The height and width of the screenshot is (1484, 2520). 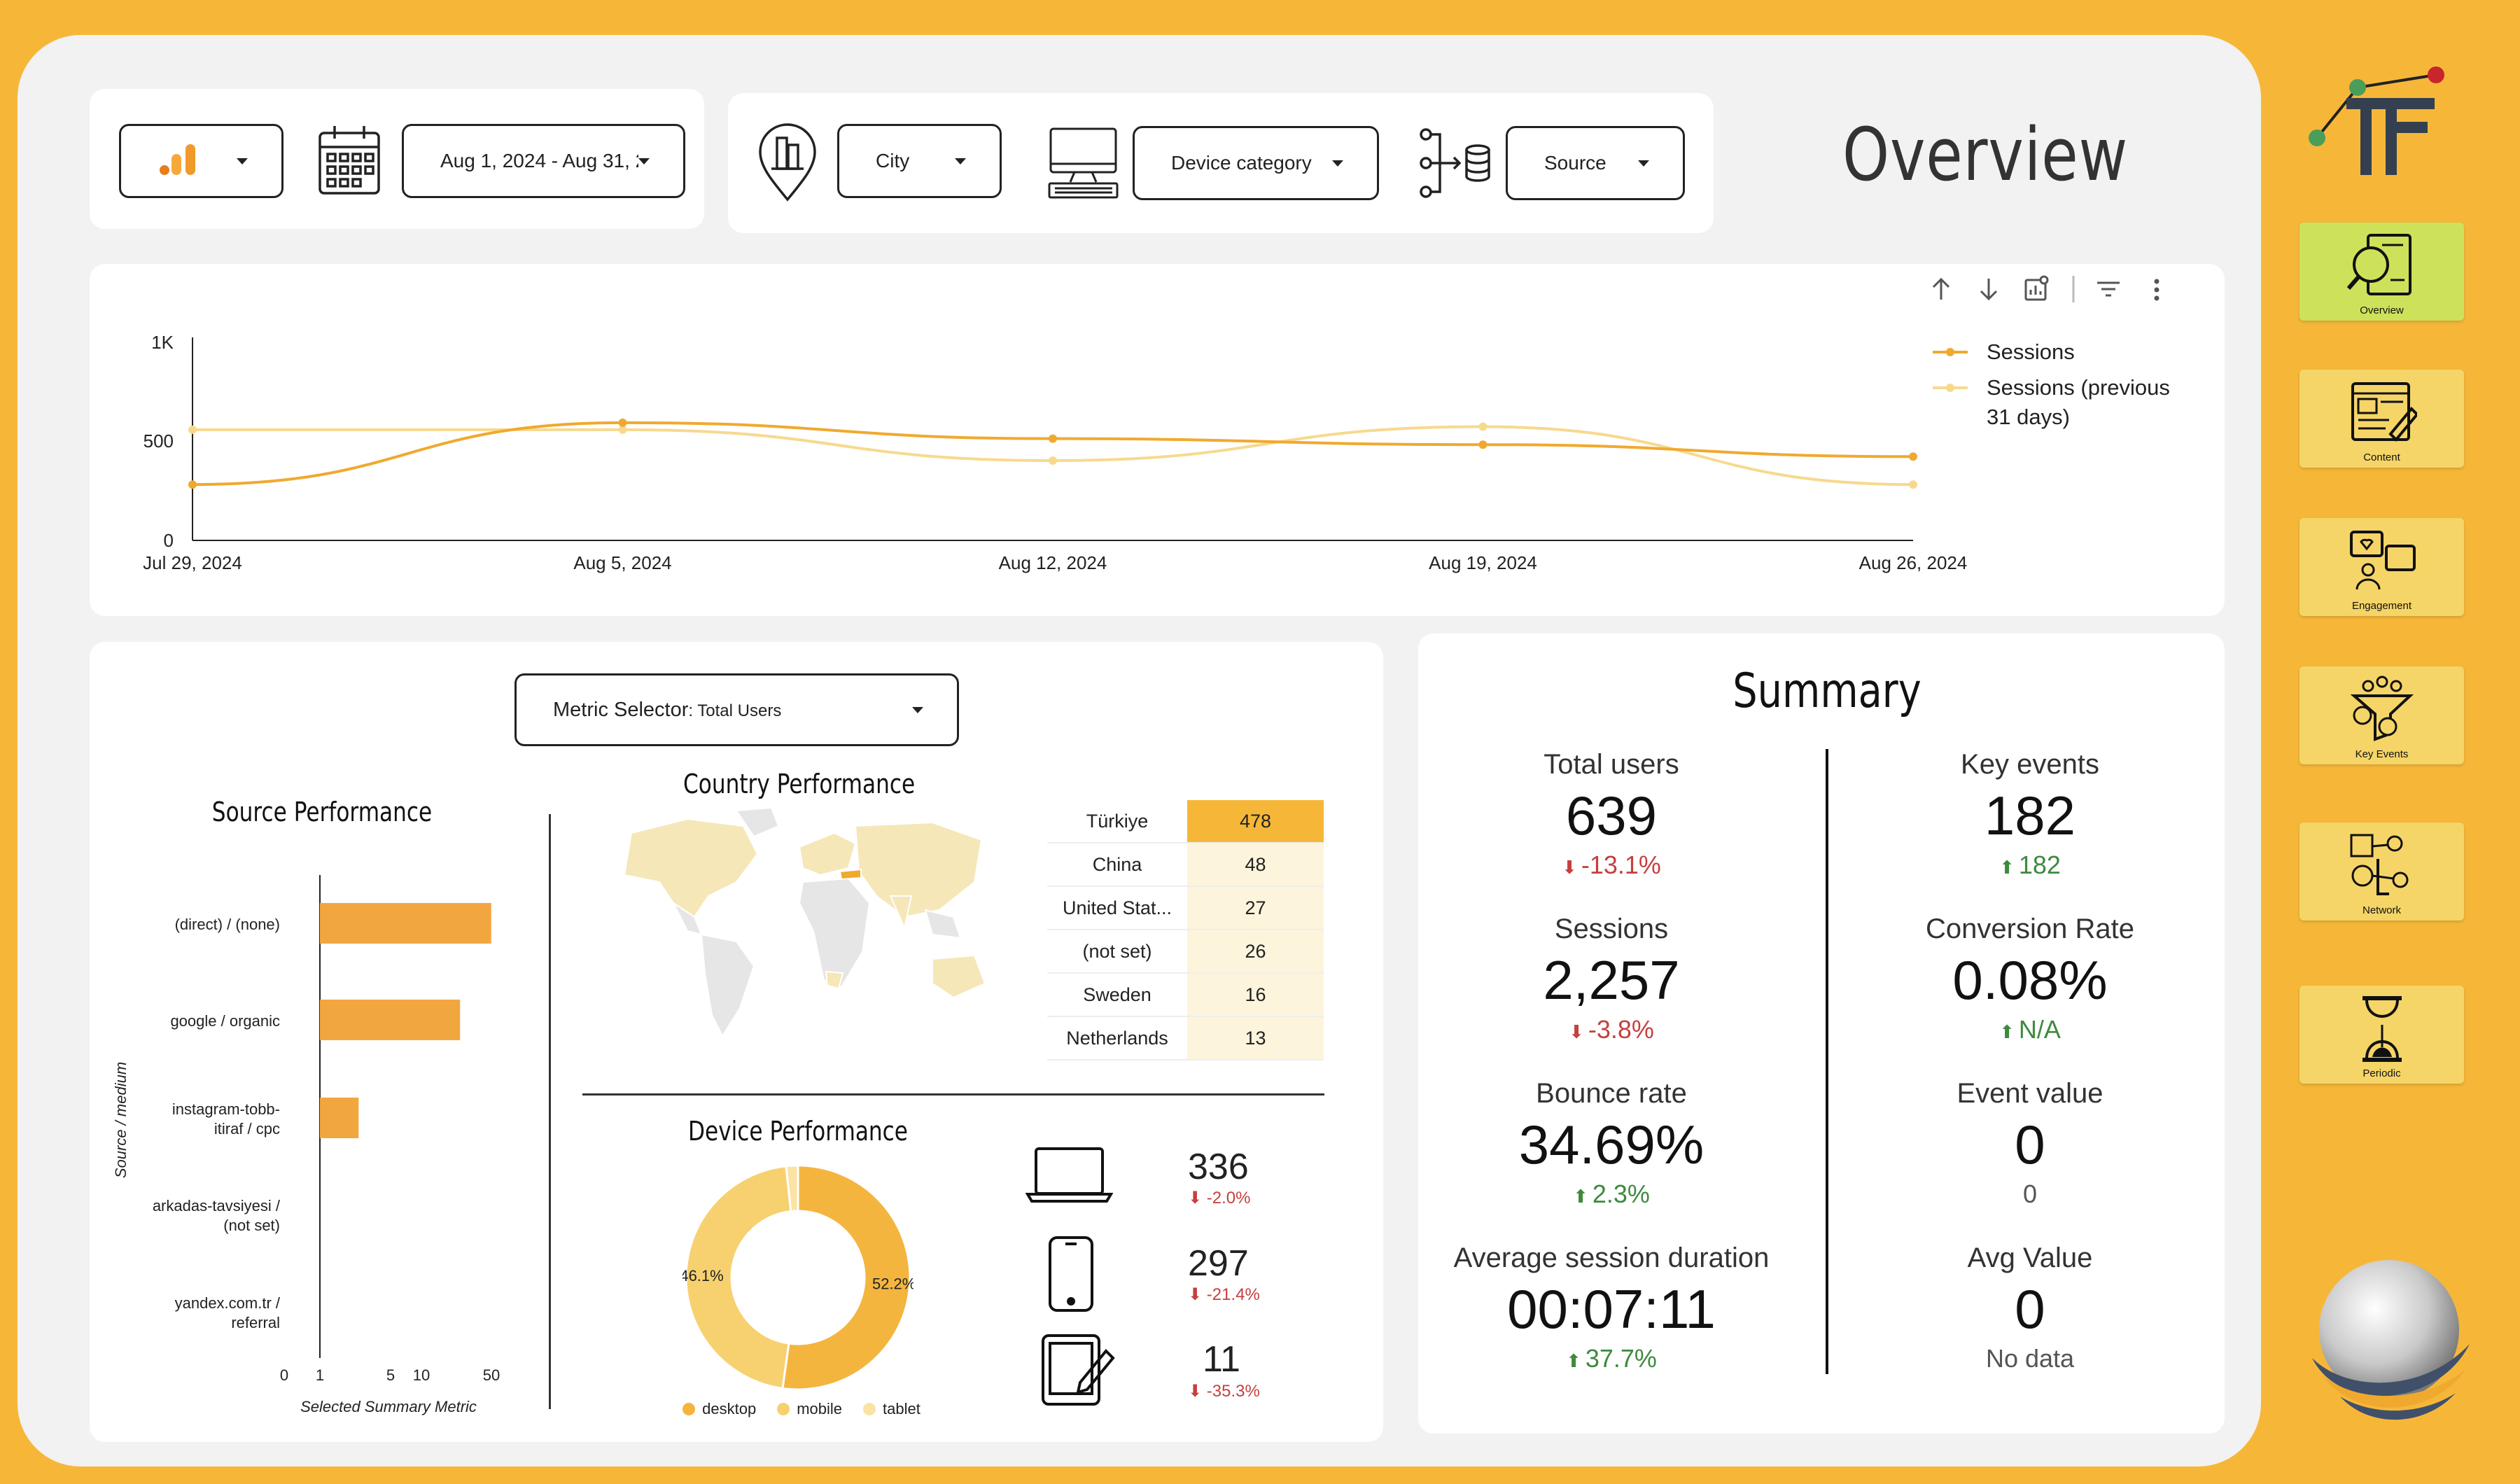 I want to click on map-asia, so click(x=918, y=869).